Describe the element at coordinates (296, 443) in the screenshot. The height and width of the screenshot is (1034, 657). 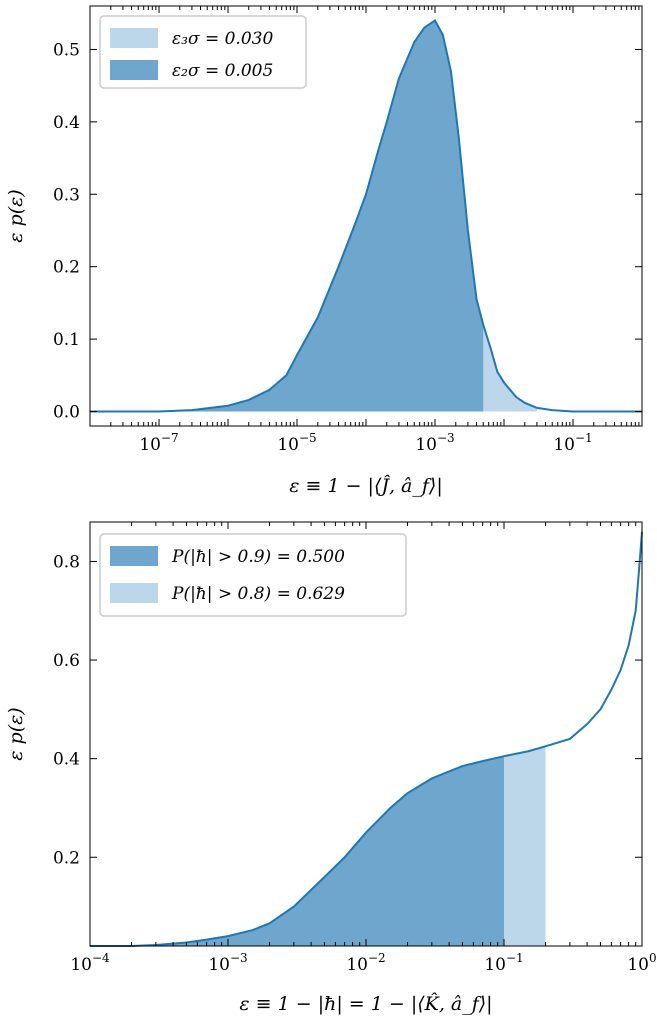
I see `x-tick-label: 10⁻⁵` at that location.